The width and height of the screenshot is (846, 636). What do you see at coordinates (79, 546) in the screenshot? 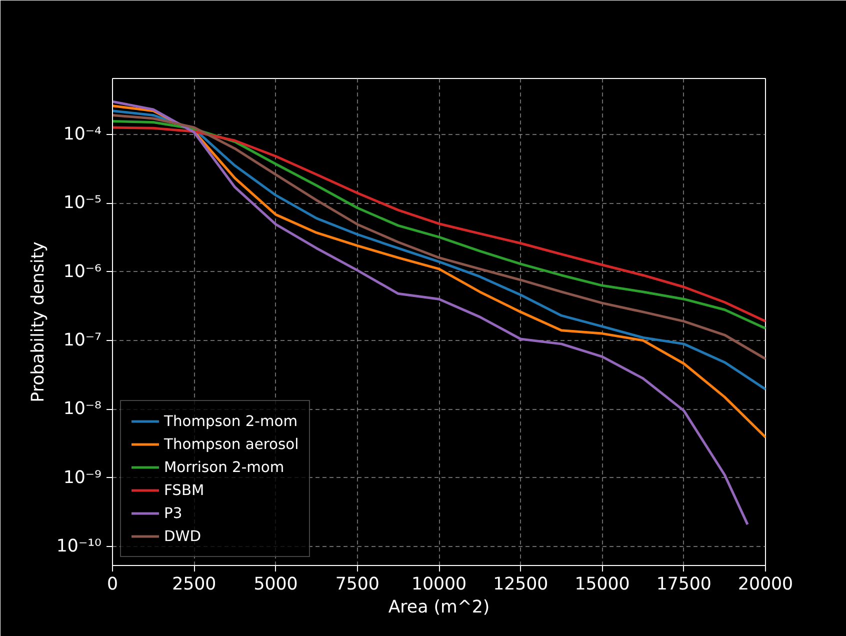
I see `y-tick-label: 10⁻¹⁰` at bounding box center [79, 546].